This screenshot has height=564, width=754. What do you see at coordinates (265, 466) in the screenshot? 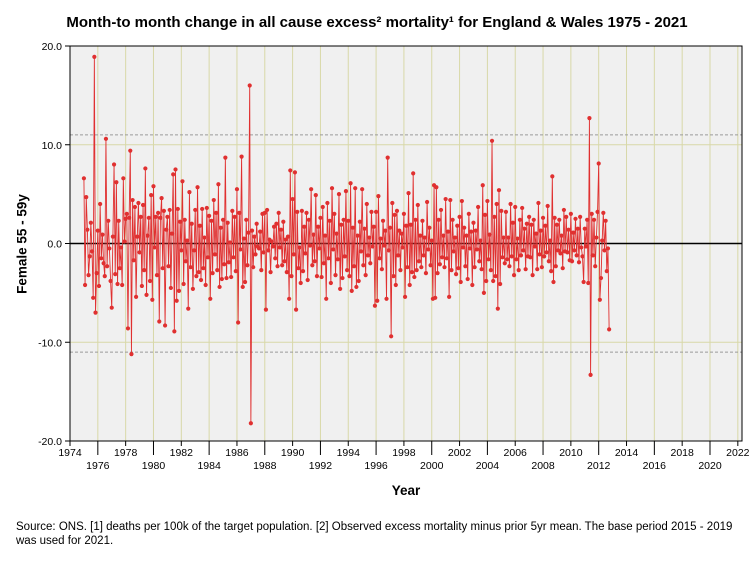
I see `x-tick-label: 1988` at bounding box center [265, 466].